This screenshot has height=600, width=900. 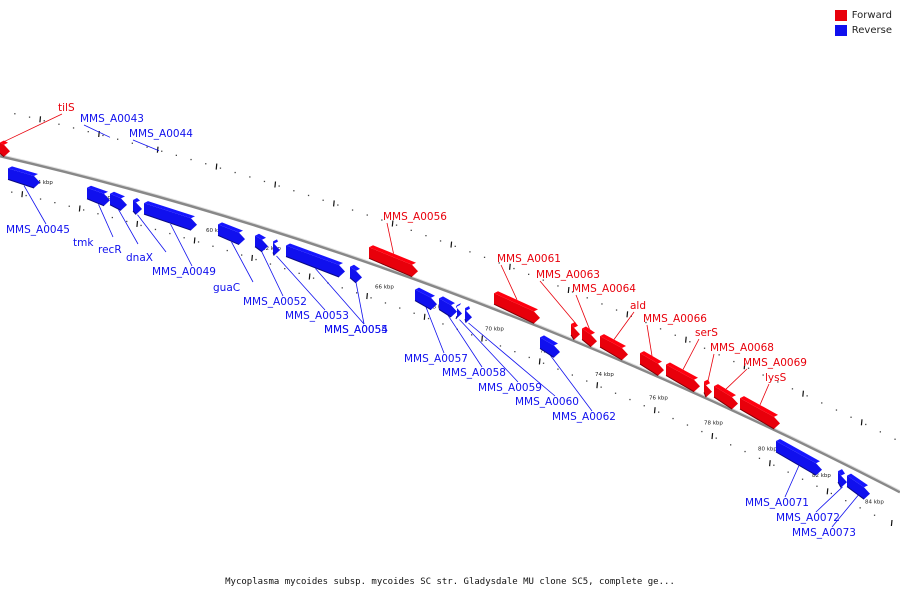 What do you see at coordinates (317, 316) in the screenshot?
I see `gene-label: MMS_A0053` at bounding box center [317, 316].